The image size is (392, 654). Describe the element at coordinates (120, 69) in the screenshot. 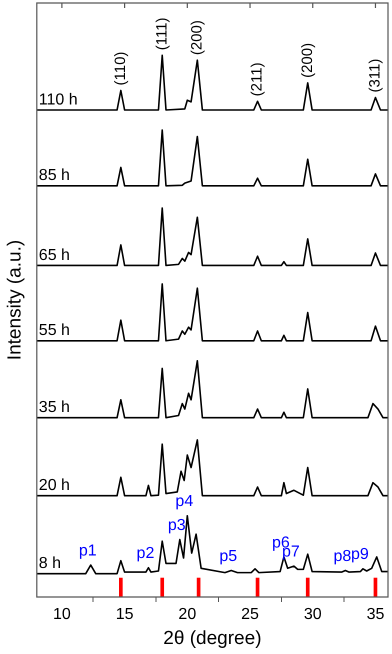

I see `annotation: (110)` at that location.